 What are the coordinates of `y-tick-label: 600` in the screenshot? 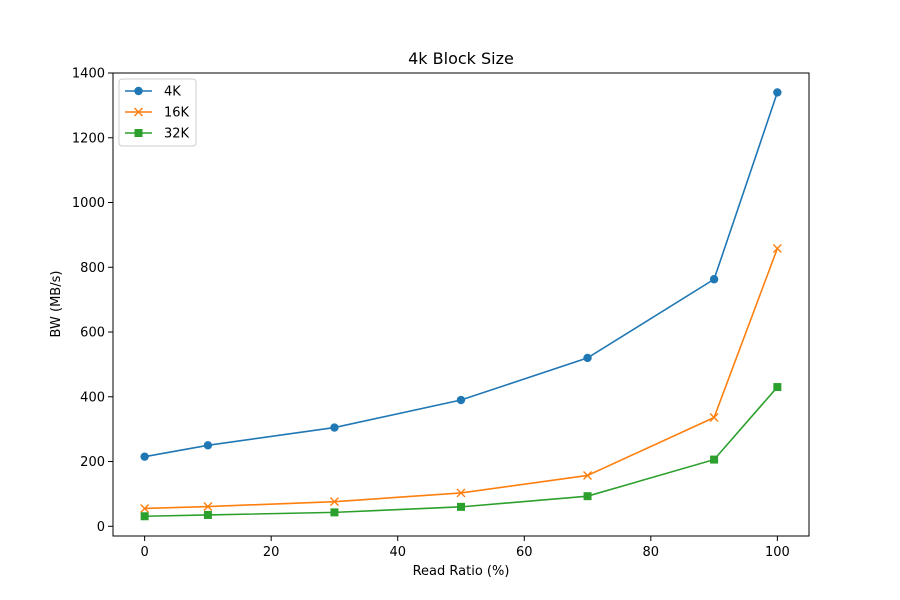 It's located at (92, 333).